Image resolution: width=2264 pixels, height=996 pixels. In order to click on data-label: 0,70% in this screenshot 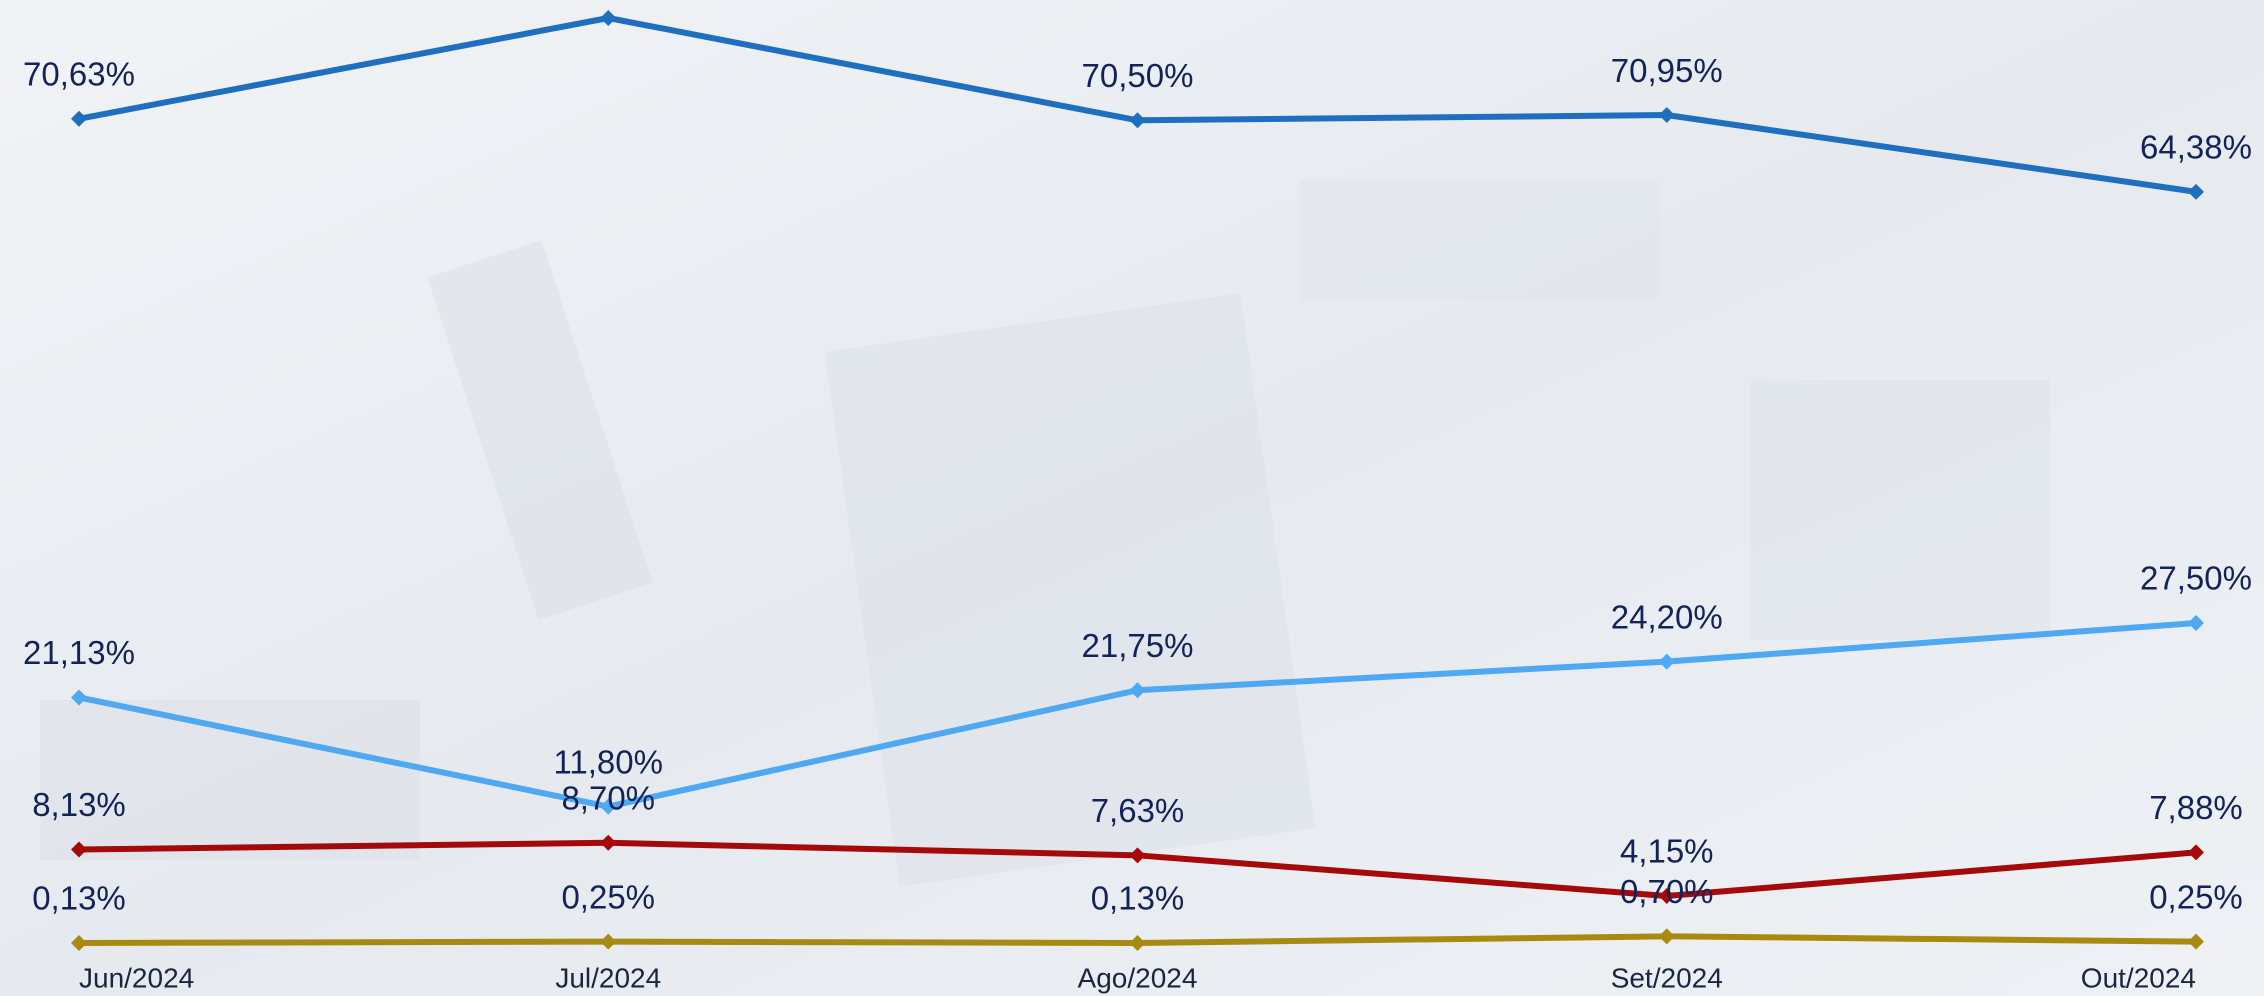, I will do `click(1667, 891)`.